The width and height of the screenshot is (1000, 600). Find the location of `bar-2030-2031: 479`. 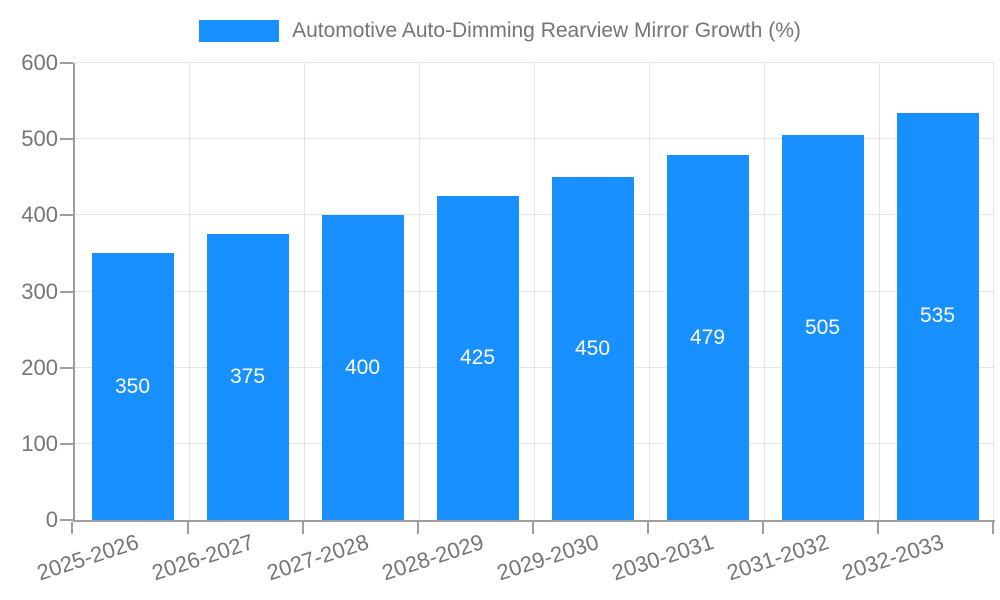

bar-2030-2031: 479 is located at coordinates (707, 337).